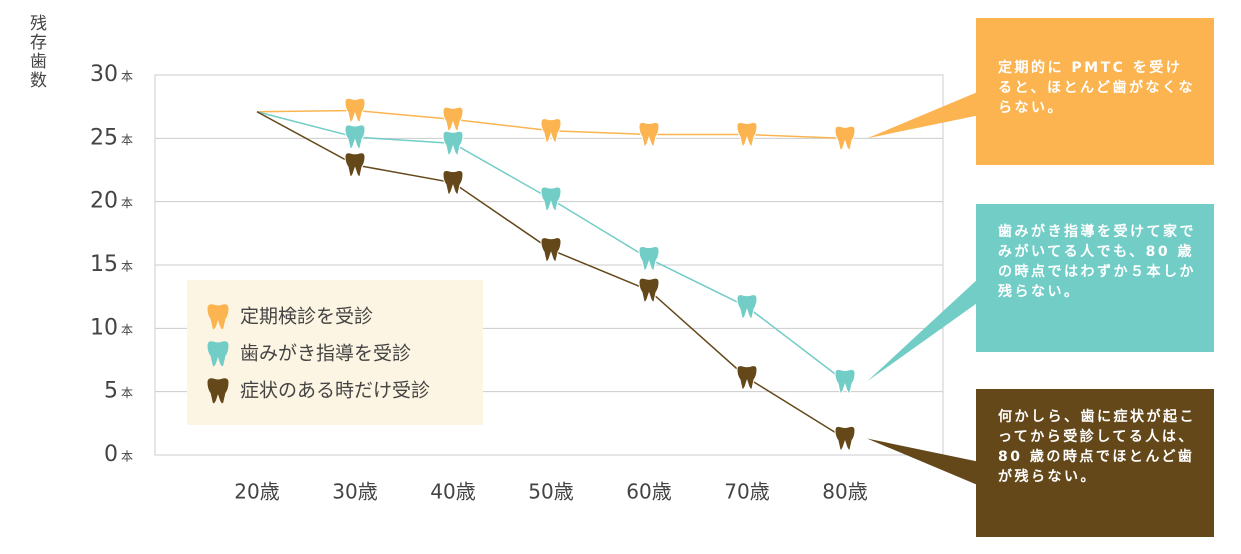 The height and width of the screenshot is (554, 1241). Describe the element at coordinates (452, 492) in the screenshot. I see `x-tick-label: 40歳` at that location.